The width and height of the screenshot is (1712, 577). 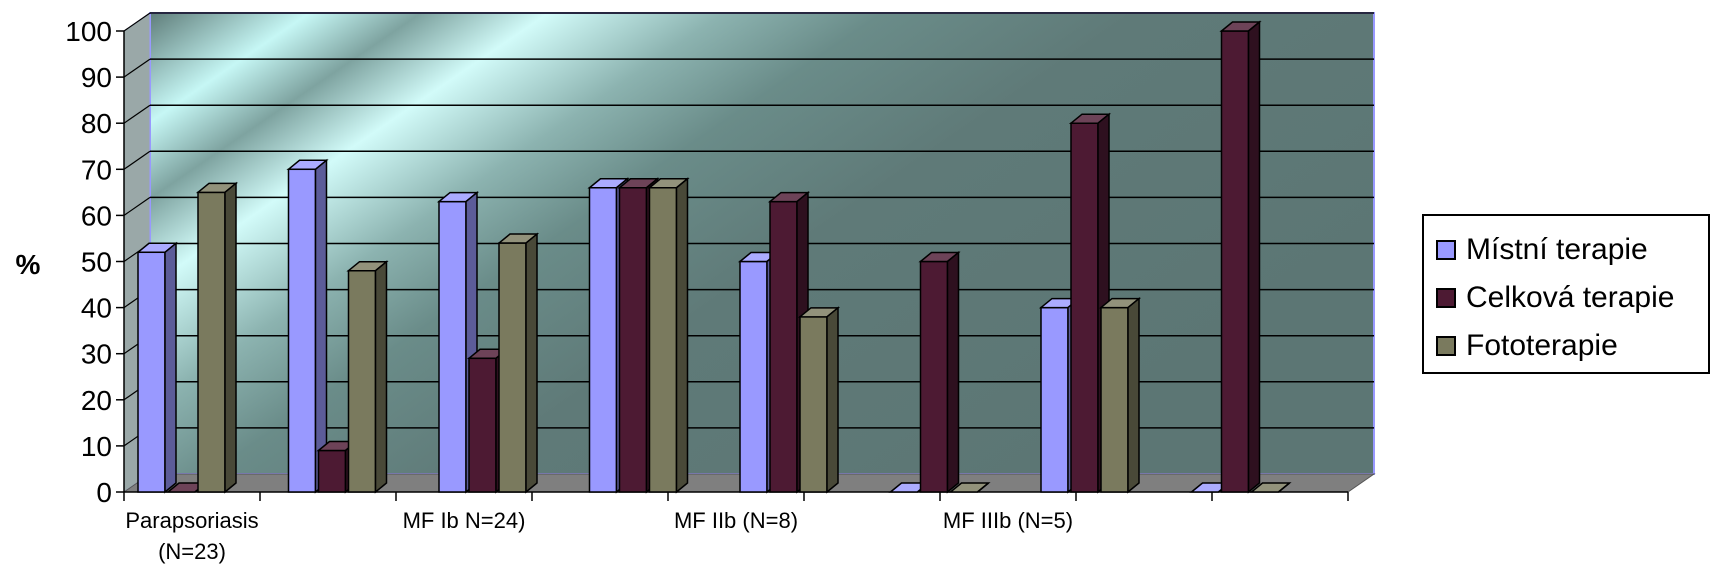 I want to click on x-category-label: MF IIb (N=8), so click(x=736, y=520).